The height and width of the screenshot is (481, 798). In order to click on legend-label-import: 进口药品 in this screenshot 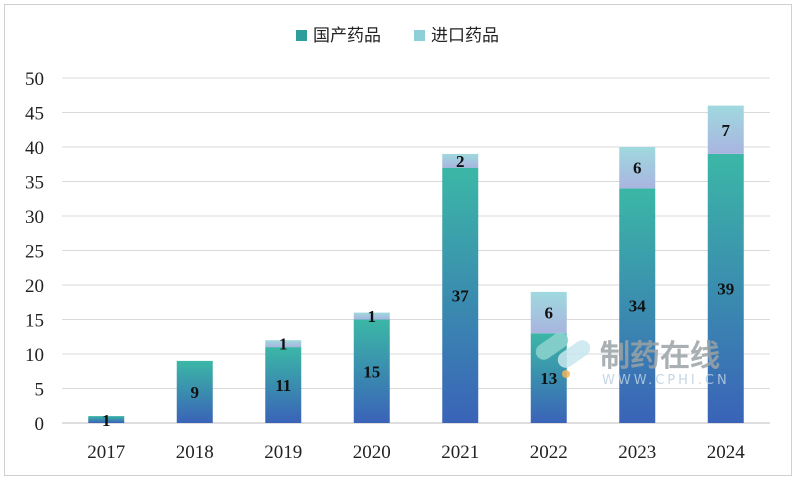, I will do `click(465, 36)`.